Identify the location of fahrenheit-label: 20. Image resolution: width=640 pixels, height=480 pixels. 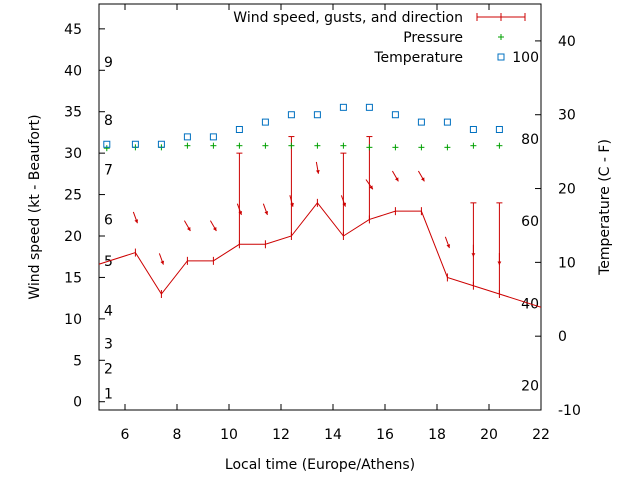
(530, 387).